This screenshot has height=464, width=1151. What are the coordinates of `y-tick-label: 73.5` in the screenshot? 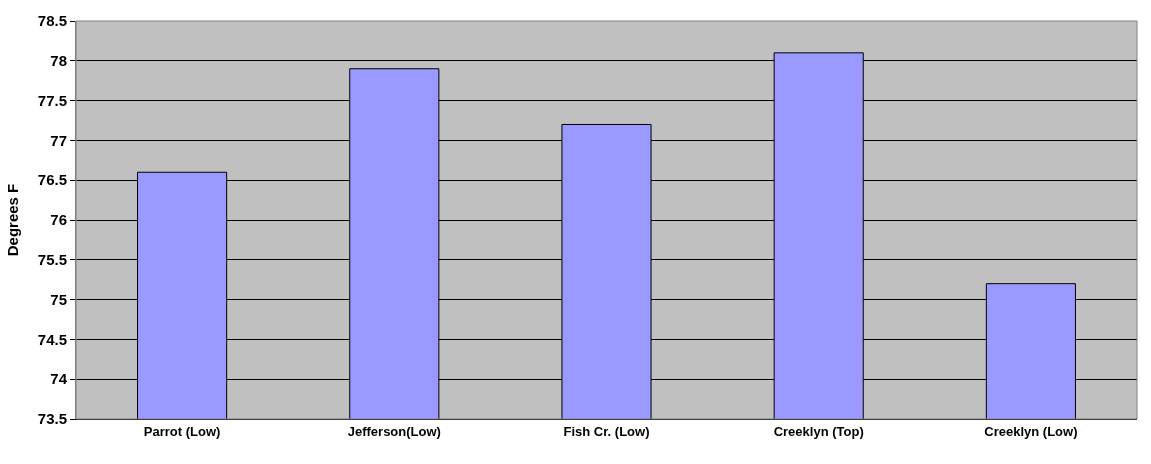 It's located at (52, 419).